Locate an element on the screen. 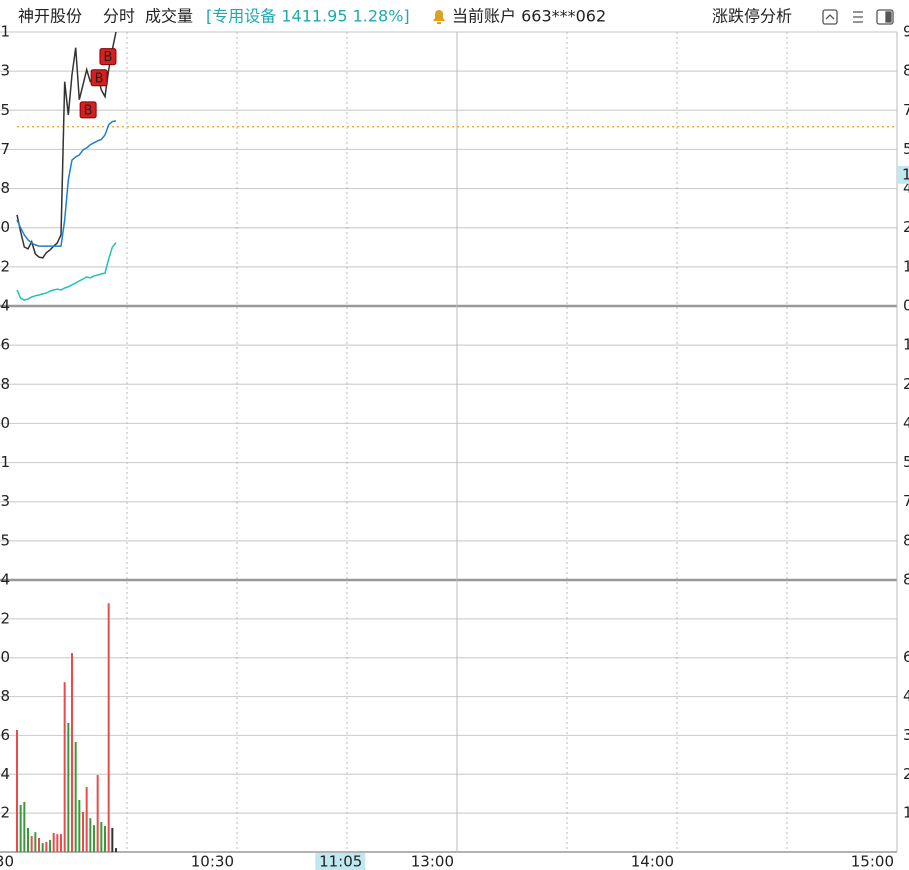  x-tick-label: 14:00 is located at coordinates (652, 861).